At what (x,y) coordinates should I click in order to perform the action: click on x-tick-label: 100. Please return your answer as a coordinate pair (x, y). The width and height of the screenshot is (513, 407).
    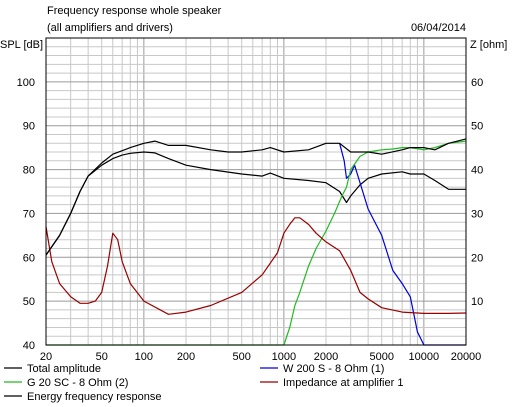
    Looking at the image, I should click on (144, 357).